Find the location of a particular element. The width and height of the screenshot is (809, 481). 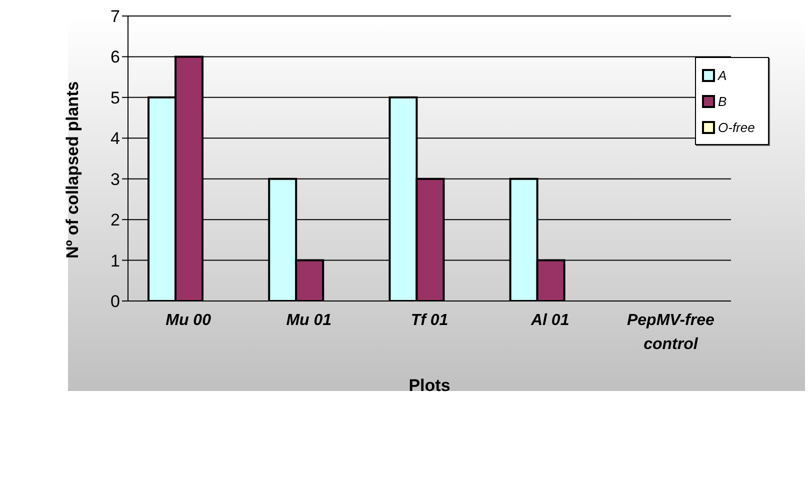

legend-label: B is located at coordinates (722, 101).